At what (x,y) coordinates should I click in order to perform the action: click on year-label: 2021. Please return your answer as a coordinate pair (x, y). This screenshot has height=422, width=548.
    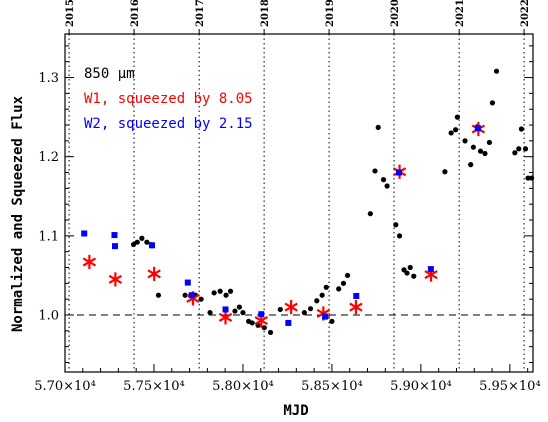
    Looking at the image, I should click on (460, 13).